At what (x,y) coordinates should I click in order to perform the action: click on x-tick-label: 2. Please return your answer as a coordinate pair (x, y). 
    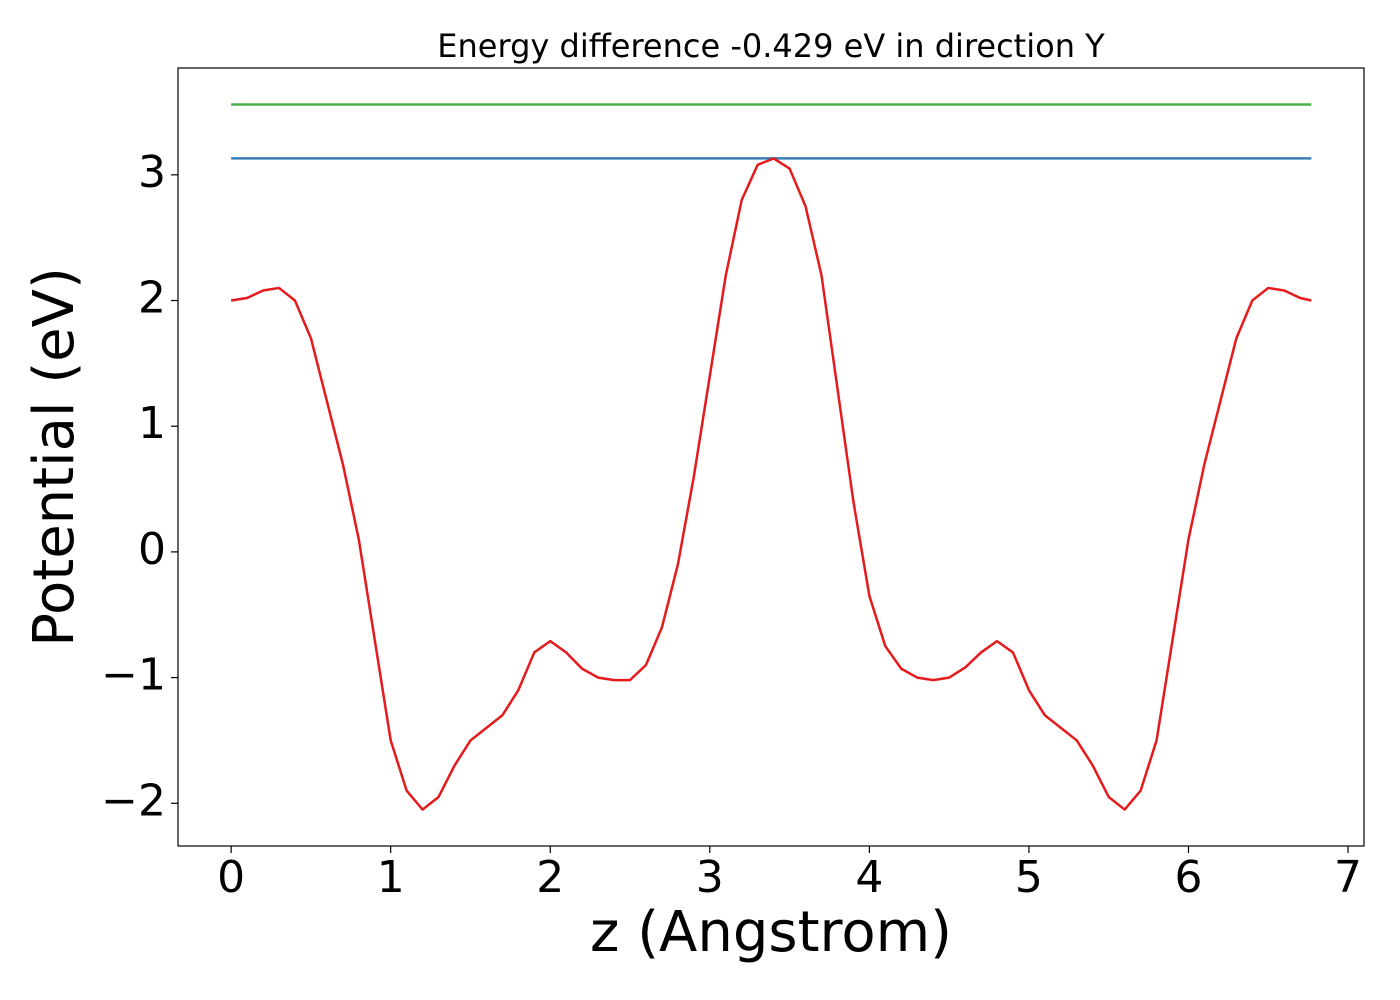
    Looking at the image, I should click on (550, 877).